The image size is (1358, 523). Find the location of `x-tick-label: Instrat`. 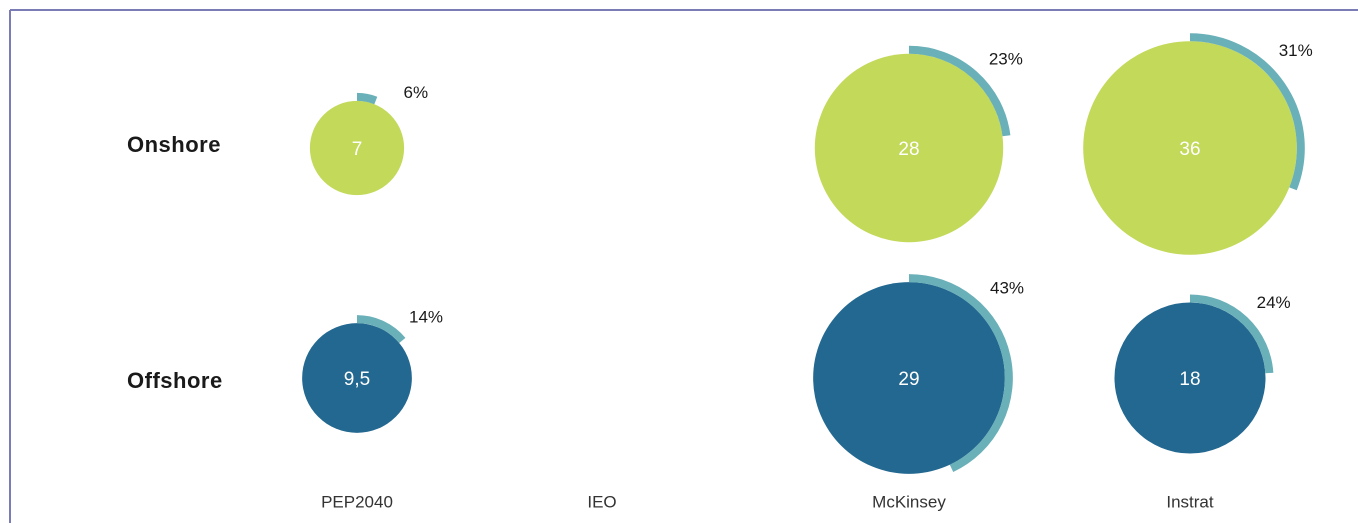

x-tick-label: Instrat is located at coordinates (1190, 501).